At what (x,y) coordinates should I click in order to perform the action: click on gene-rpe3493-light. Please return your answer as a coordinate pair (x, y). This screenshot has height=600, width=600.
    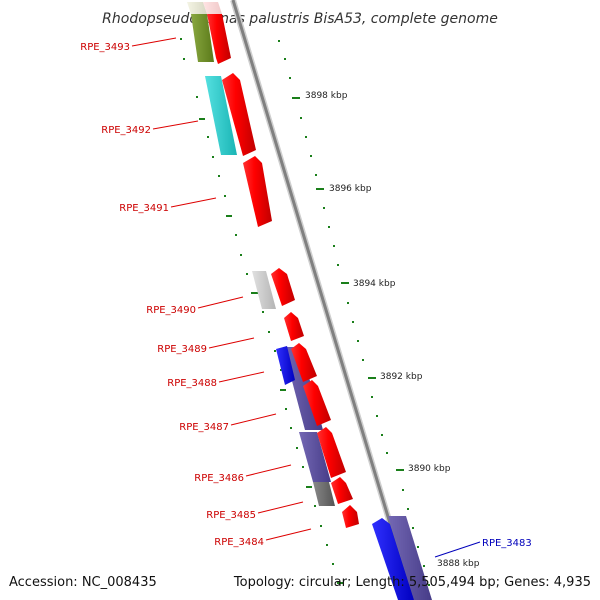
    Looking at the image, I should click on (212, 8).